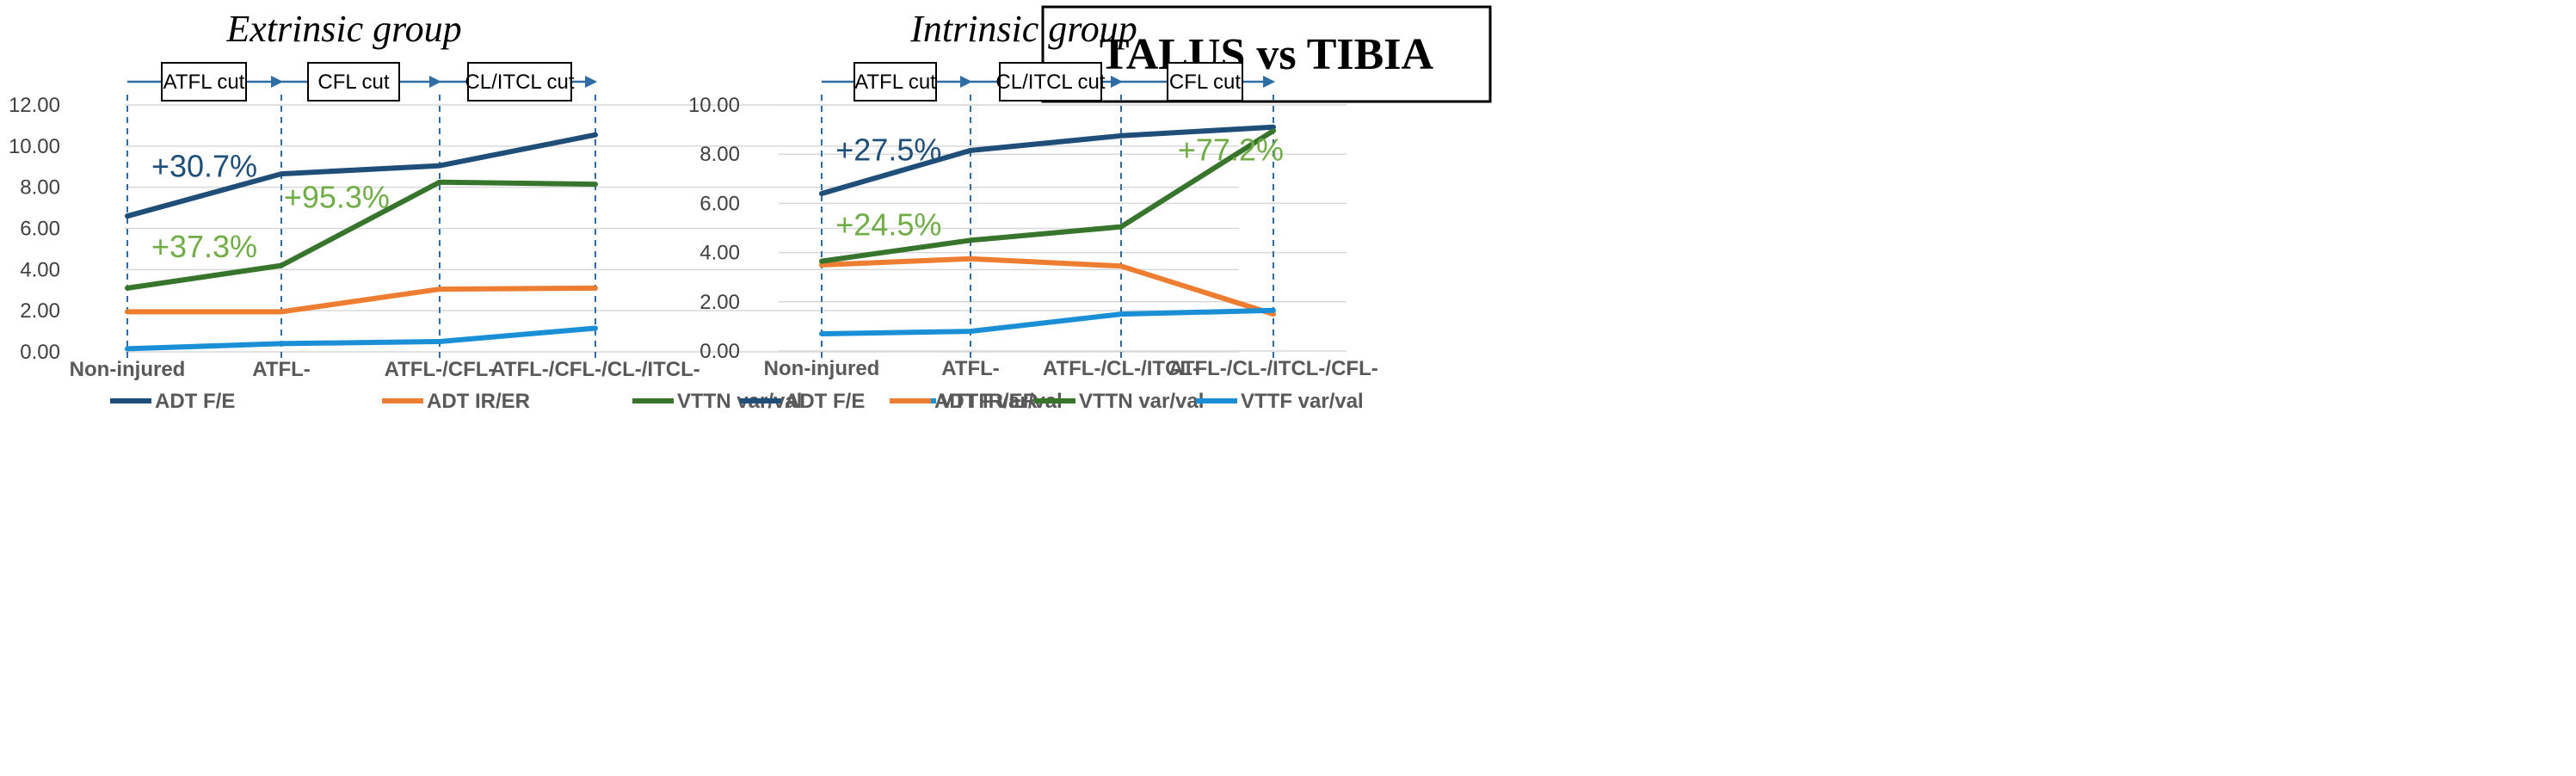 The image size is (2576, 776). Describe the element at coordinates (1121, 369) in the screenshot. I see `x-tick-label: ATFL-/CL-/ITCL-` at that location.